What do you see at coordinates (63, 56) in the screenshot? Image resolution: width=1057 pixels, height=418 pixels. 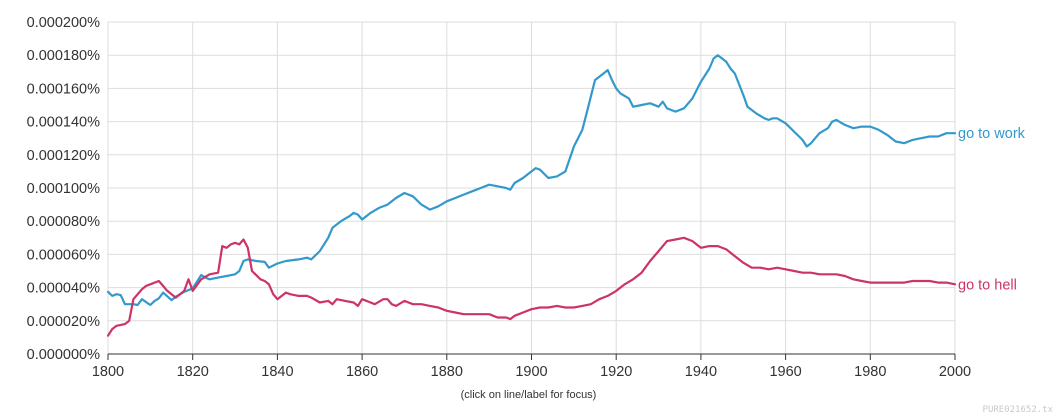 I see `y-tick-label: 0.000180%` at bounding box center [63, 56].